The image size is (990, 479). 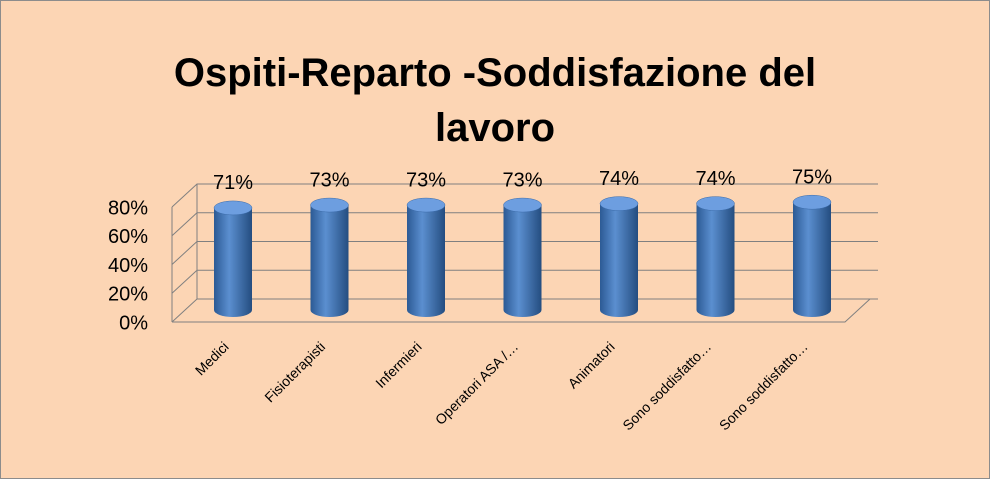 What do you see at coordinates (233, 183) in the screenshot?
I see `data-label: 71%` at bounding box center [233, 183].